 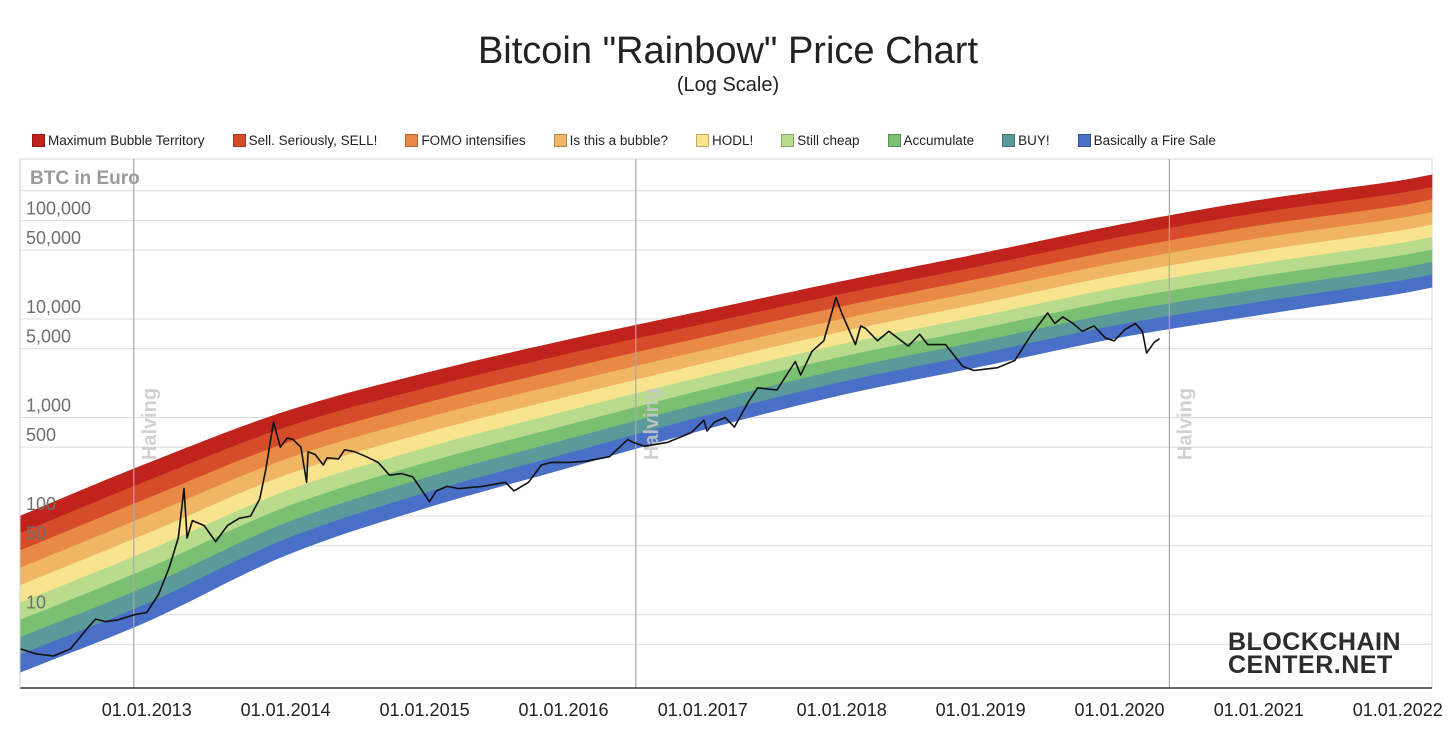 I want to click on legend-item: Accumulate, so click(x=931, y=140).